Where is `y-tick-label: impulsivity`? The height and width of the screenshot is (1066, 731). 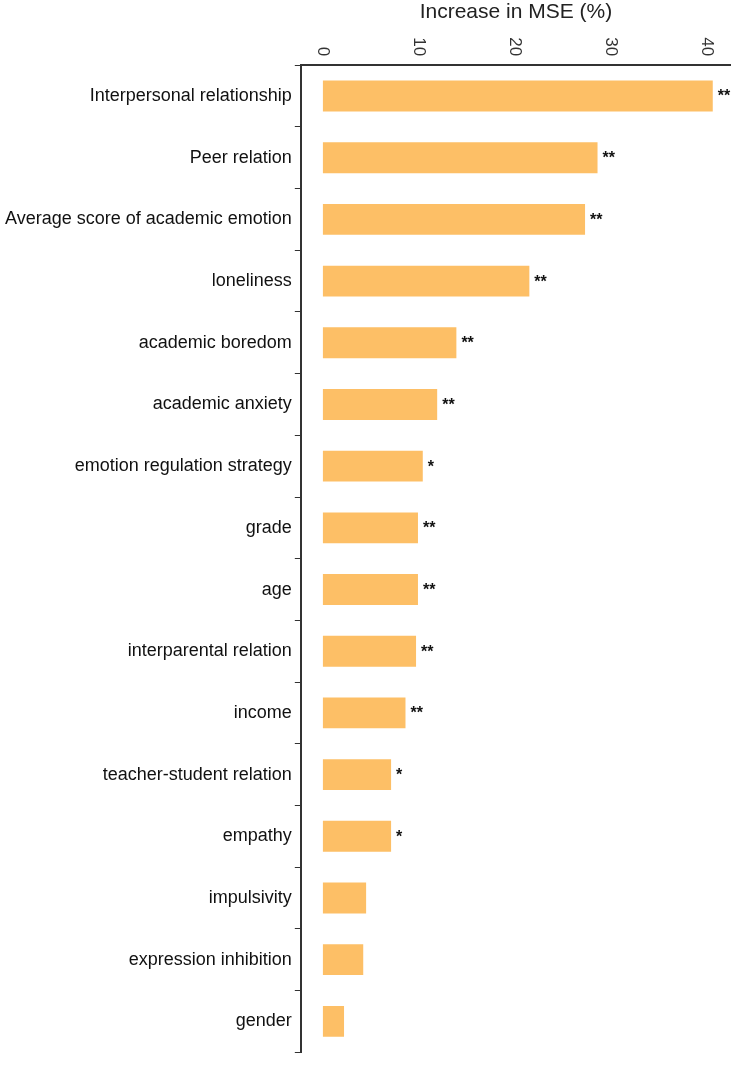 y-tick-label: impulsivity is located at coordinates (250, 896).